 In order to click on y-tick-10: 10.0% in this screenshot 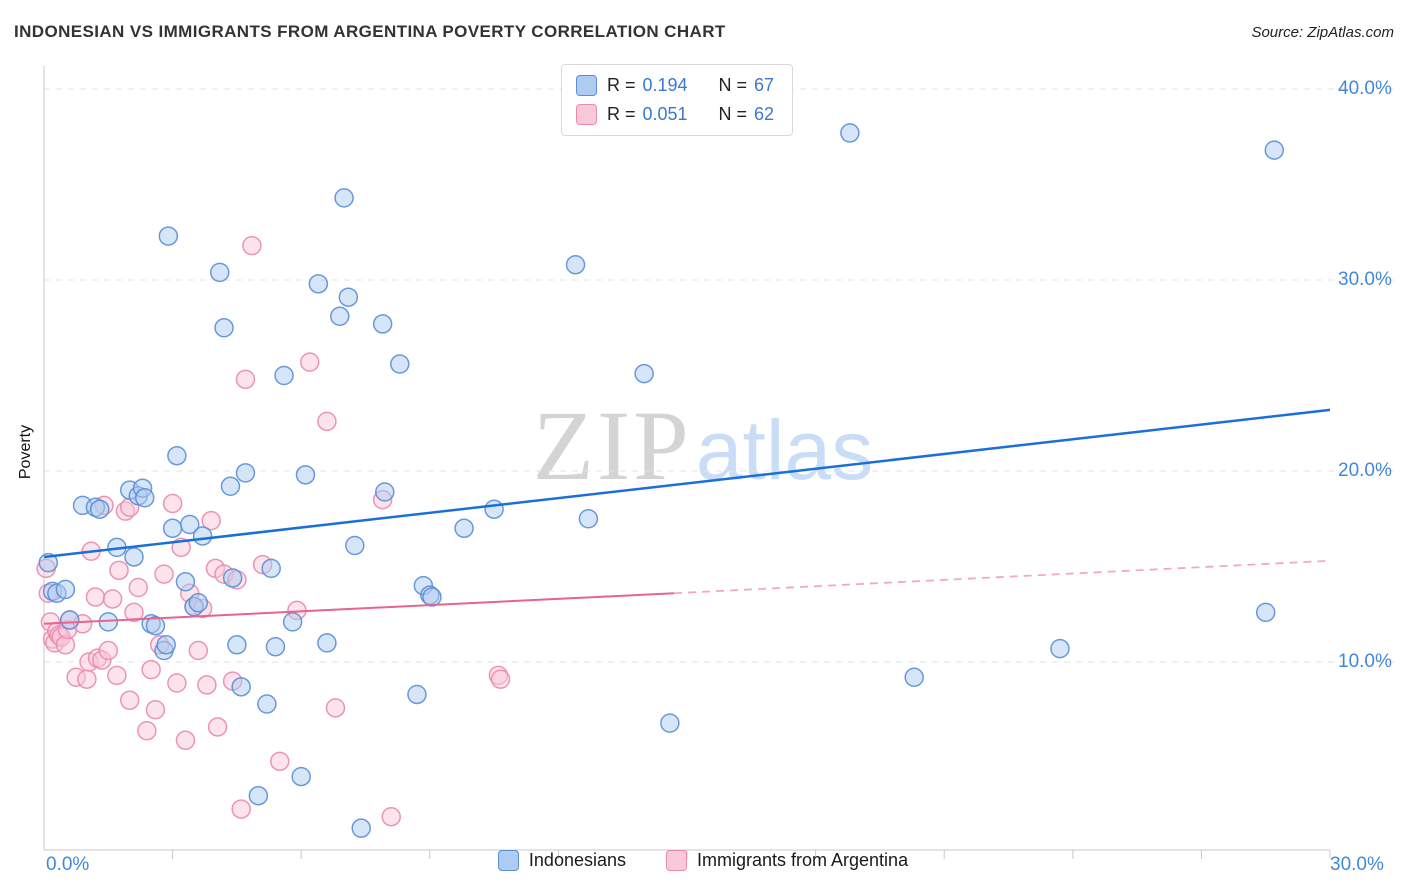, I will do `click(1365, 661)`.